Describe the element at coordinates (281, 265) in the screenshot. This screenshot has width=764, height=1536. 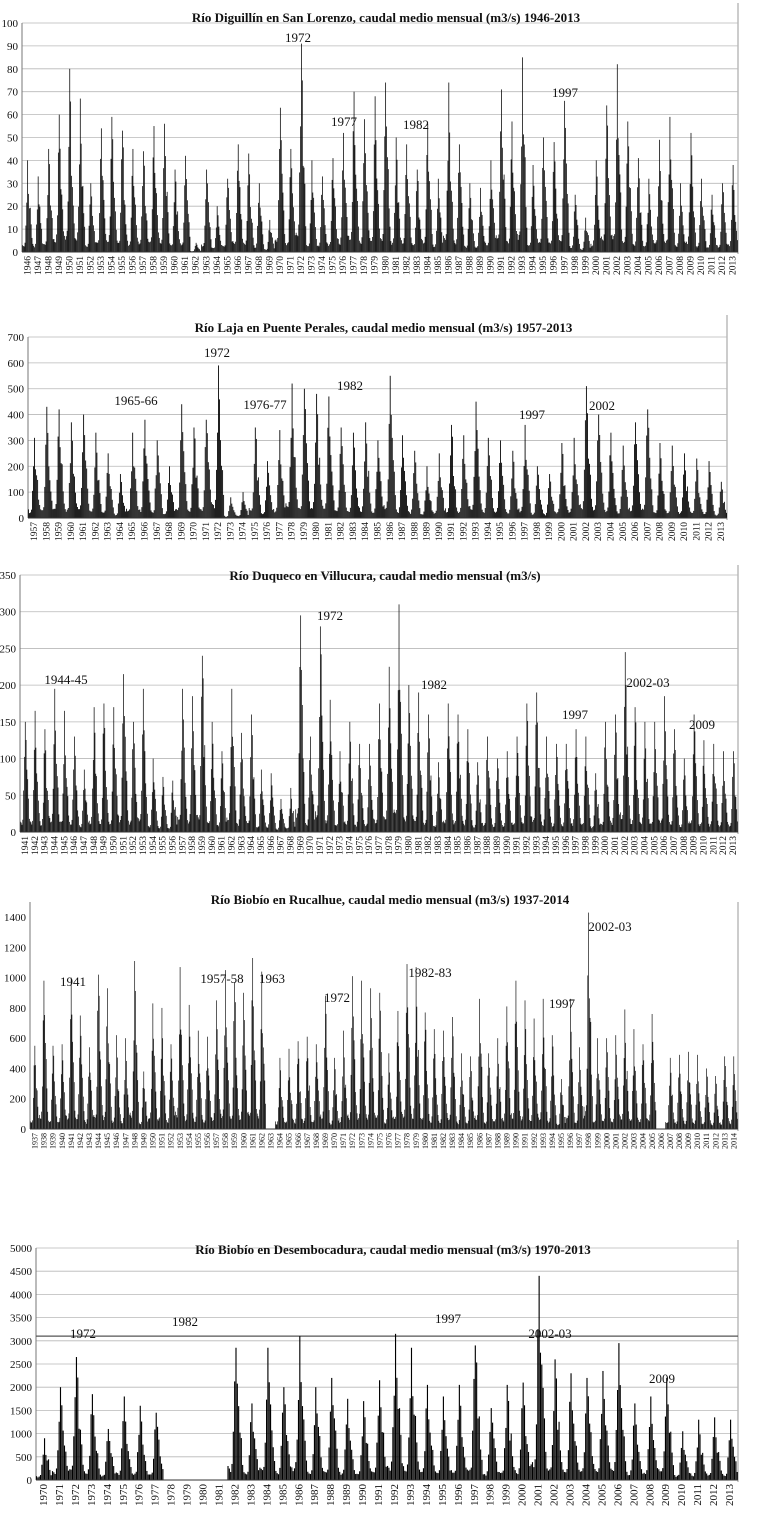
I see `x-tick-label: 1970` at that location.